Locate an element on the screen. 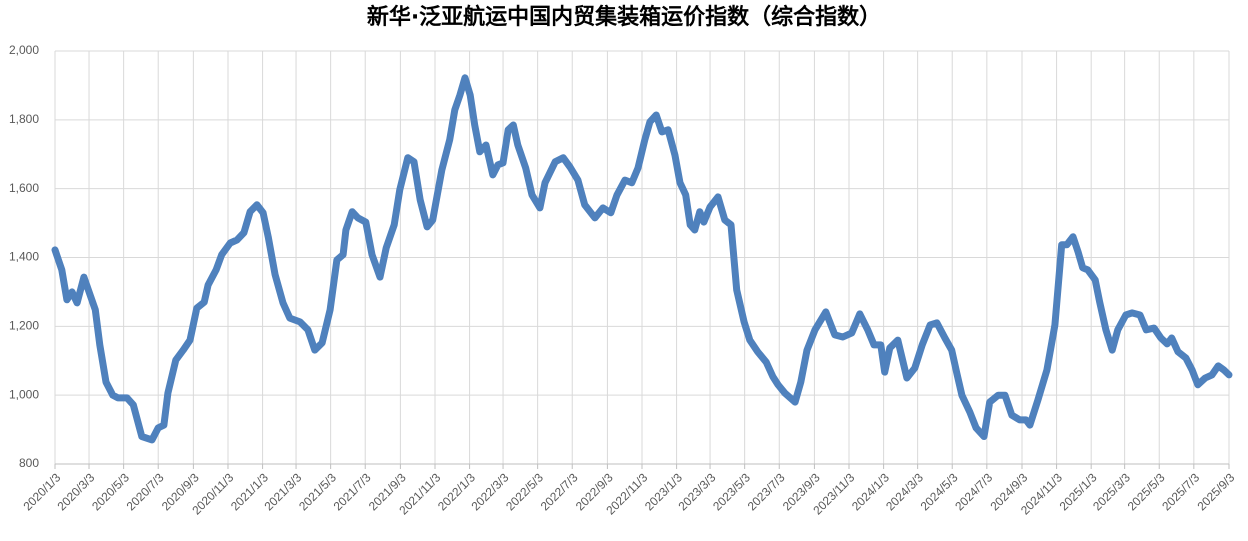 This screenshot has width=1248, height=541. chart-title: 新华·泛亚航运中国内贸集装箱运价指数（综合指数） is located at coordinates (624, 17).